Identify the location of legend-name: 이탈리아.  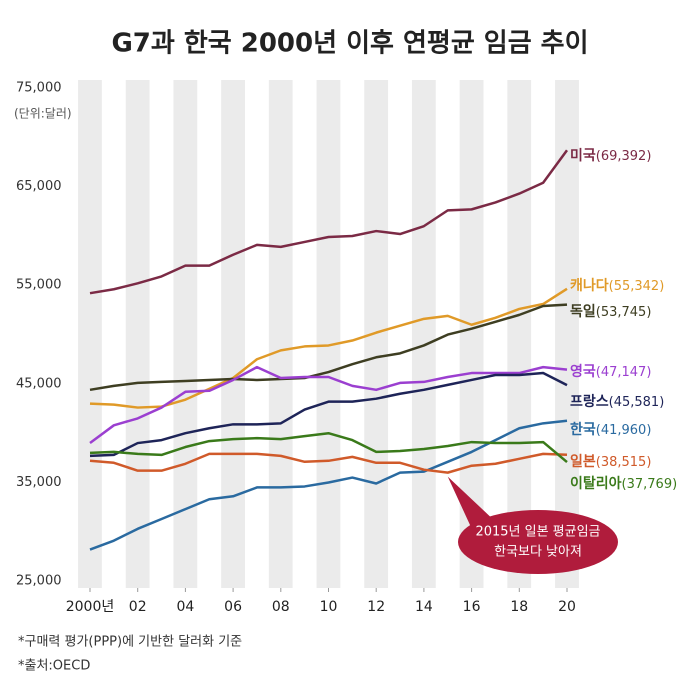
(596, 483).